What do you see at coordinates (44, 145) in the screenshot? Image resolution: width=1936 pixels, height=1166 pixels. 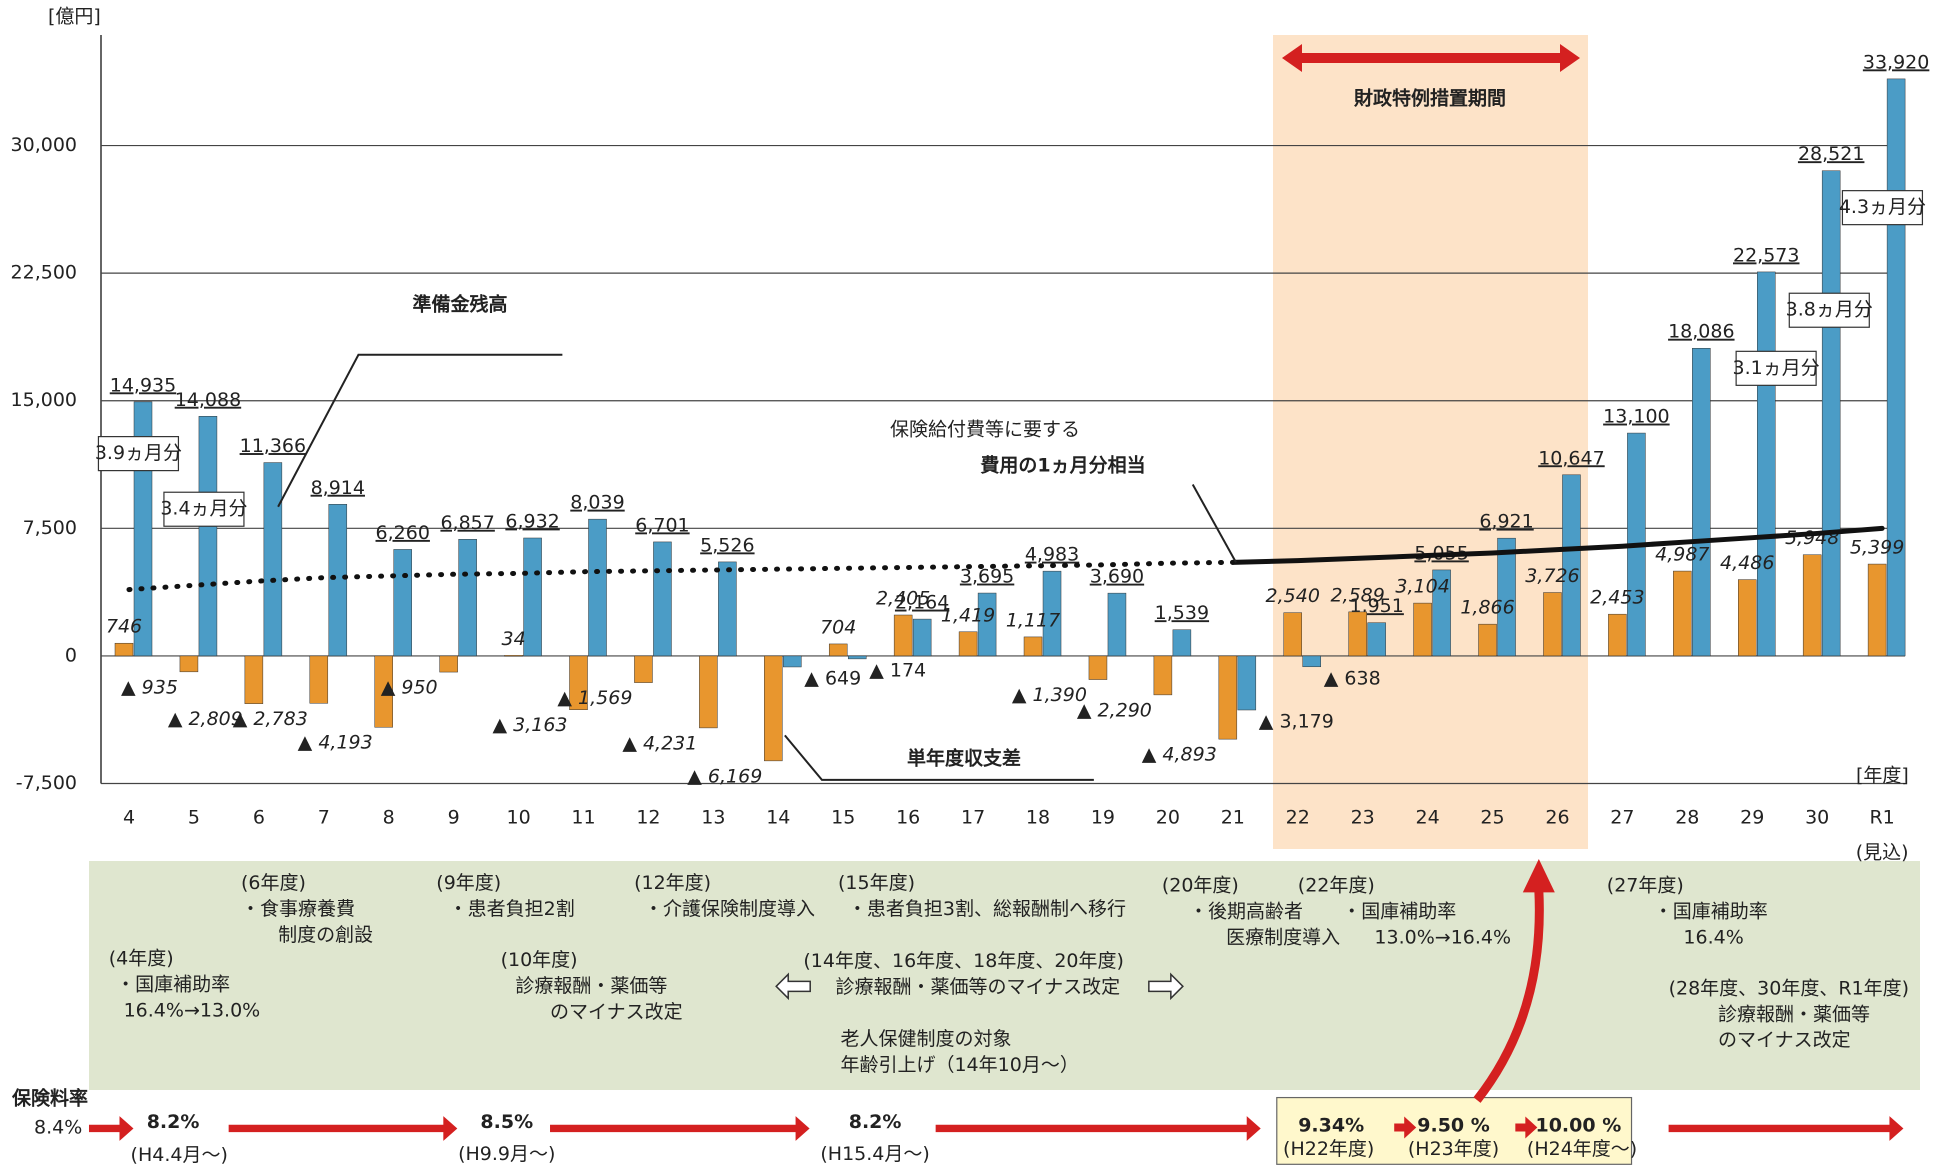 I see `y-tick-label: 30,000` at bounding box center [44, 145].